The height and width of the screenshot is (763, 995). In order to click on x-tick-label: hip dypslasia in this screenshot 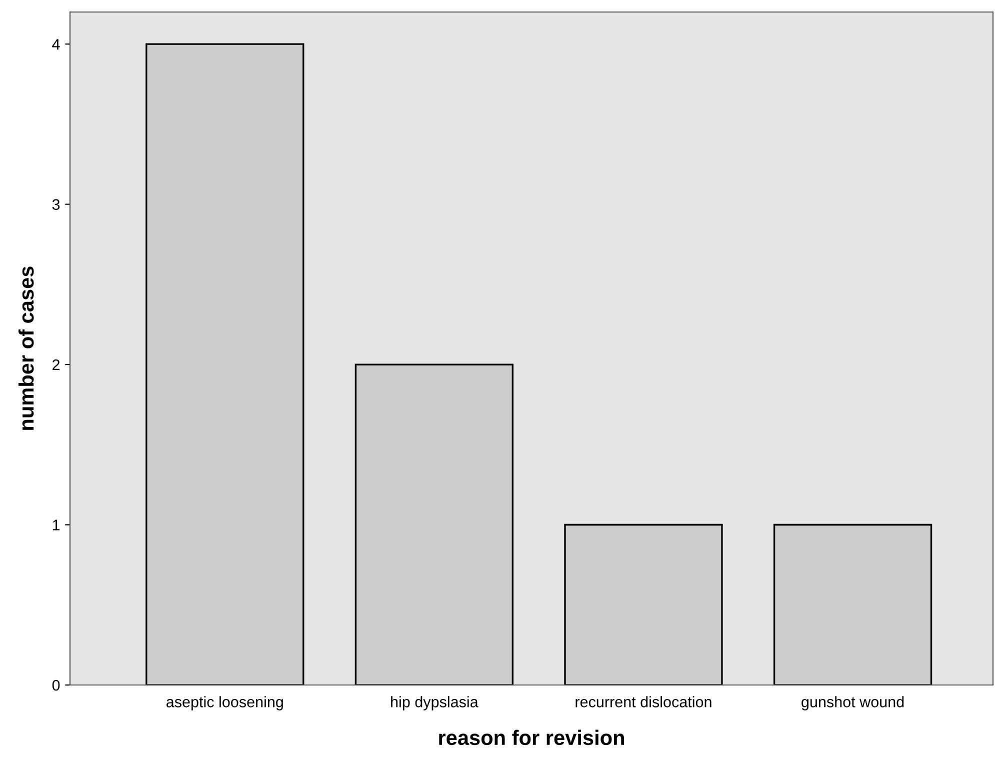, I will do `click(434, 703)`.